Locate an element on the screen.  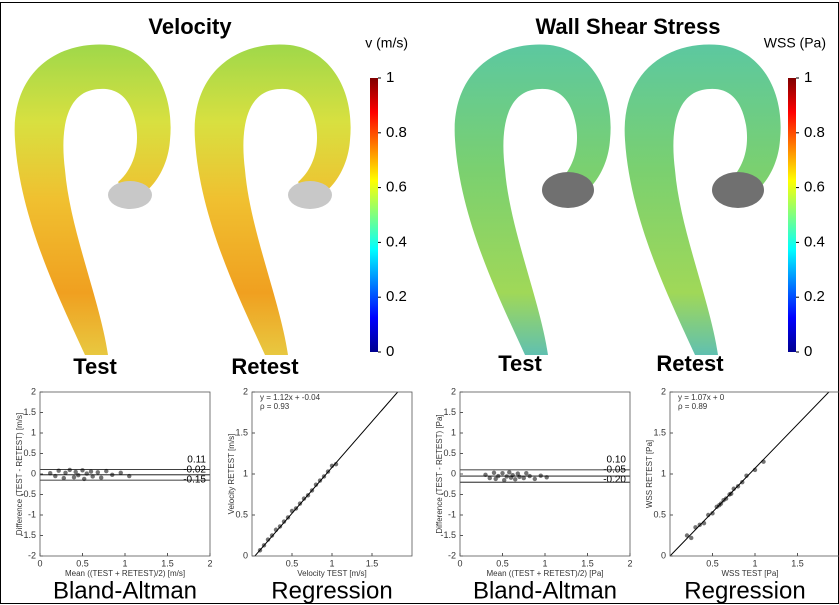
x-tick-label: 2 is located at coordinates (629, 563).